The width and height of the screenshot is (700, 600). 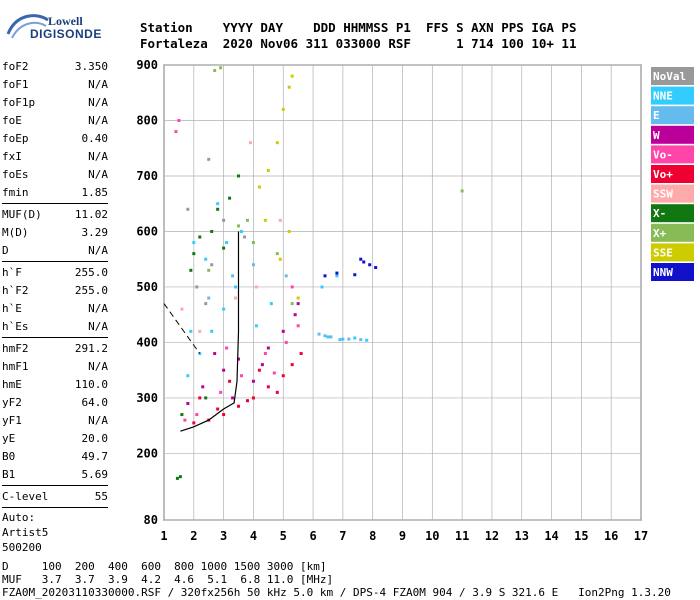 What do you see at coordinates (19, 517) in the screenshot?
I see `auto-label: Auto:` at bounding box center [19, 517].